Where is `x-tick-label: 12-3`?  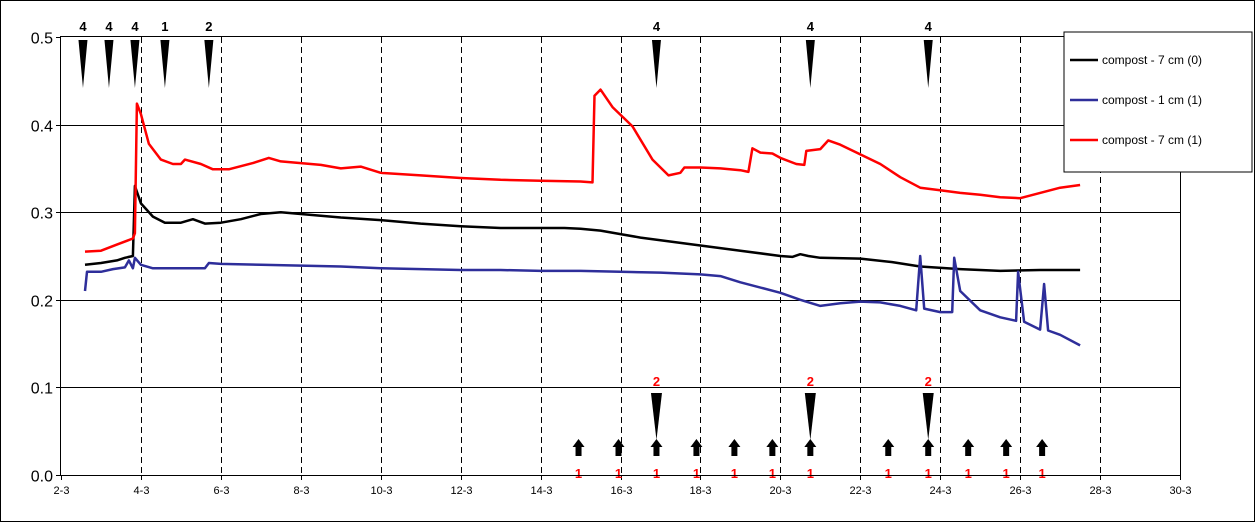 x-tick-label: 12-3 is located at coordinates (461, 491).